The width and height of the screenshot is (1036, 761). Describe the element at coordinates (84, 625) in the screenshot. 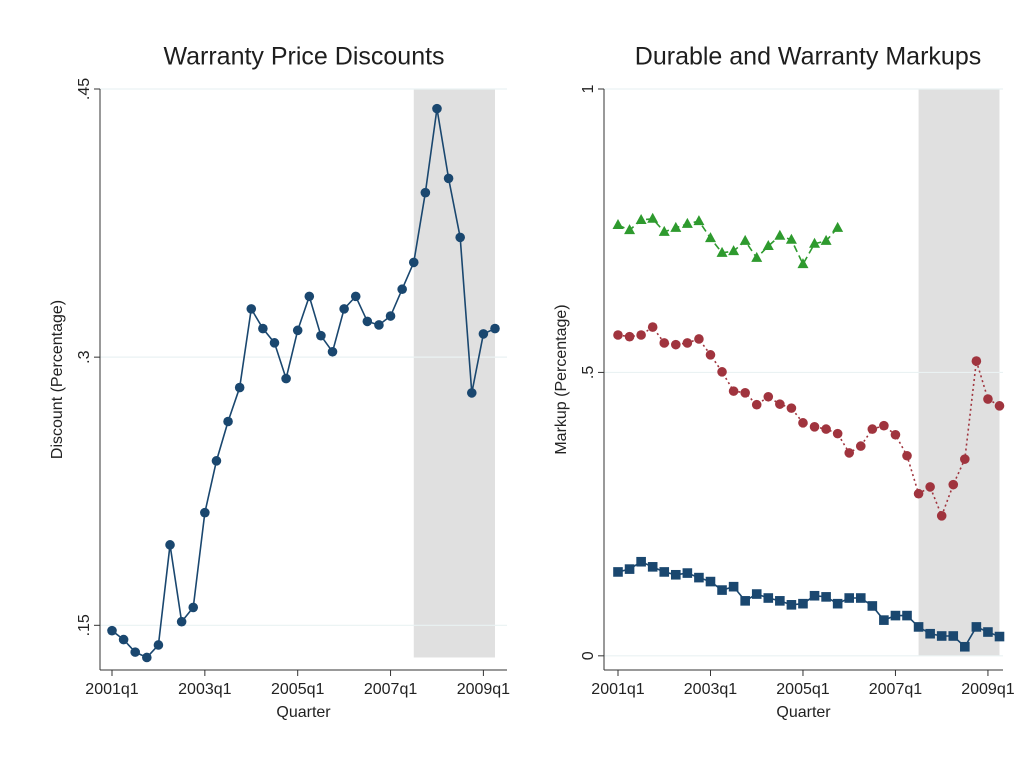

I see `y-tick-label: .15` at that location.